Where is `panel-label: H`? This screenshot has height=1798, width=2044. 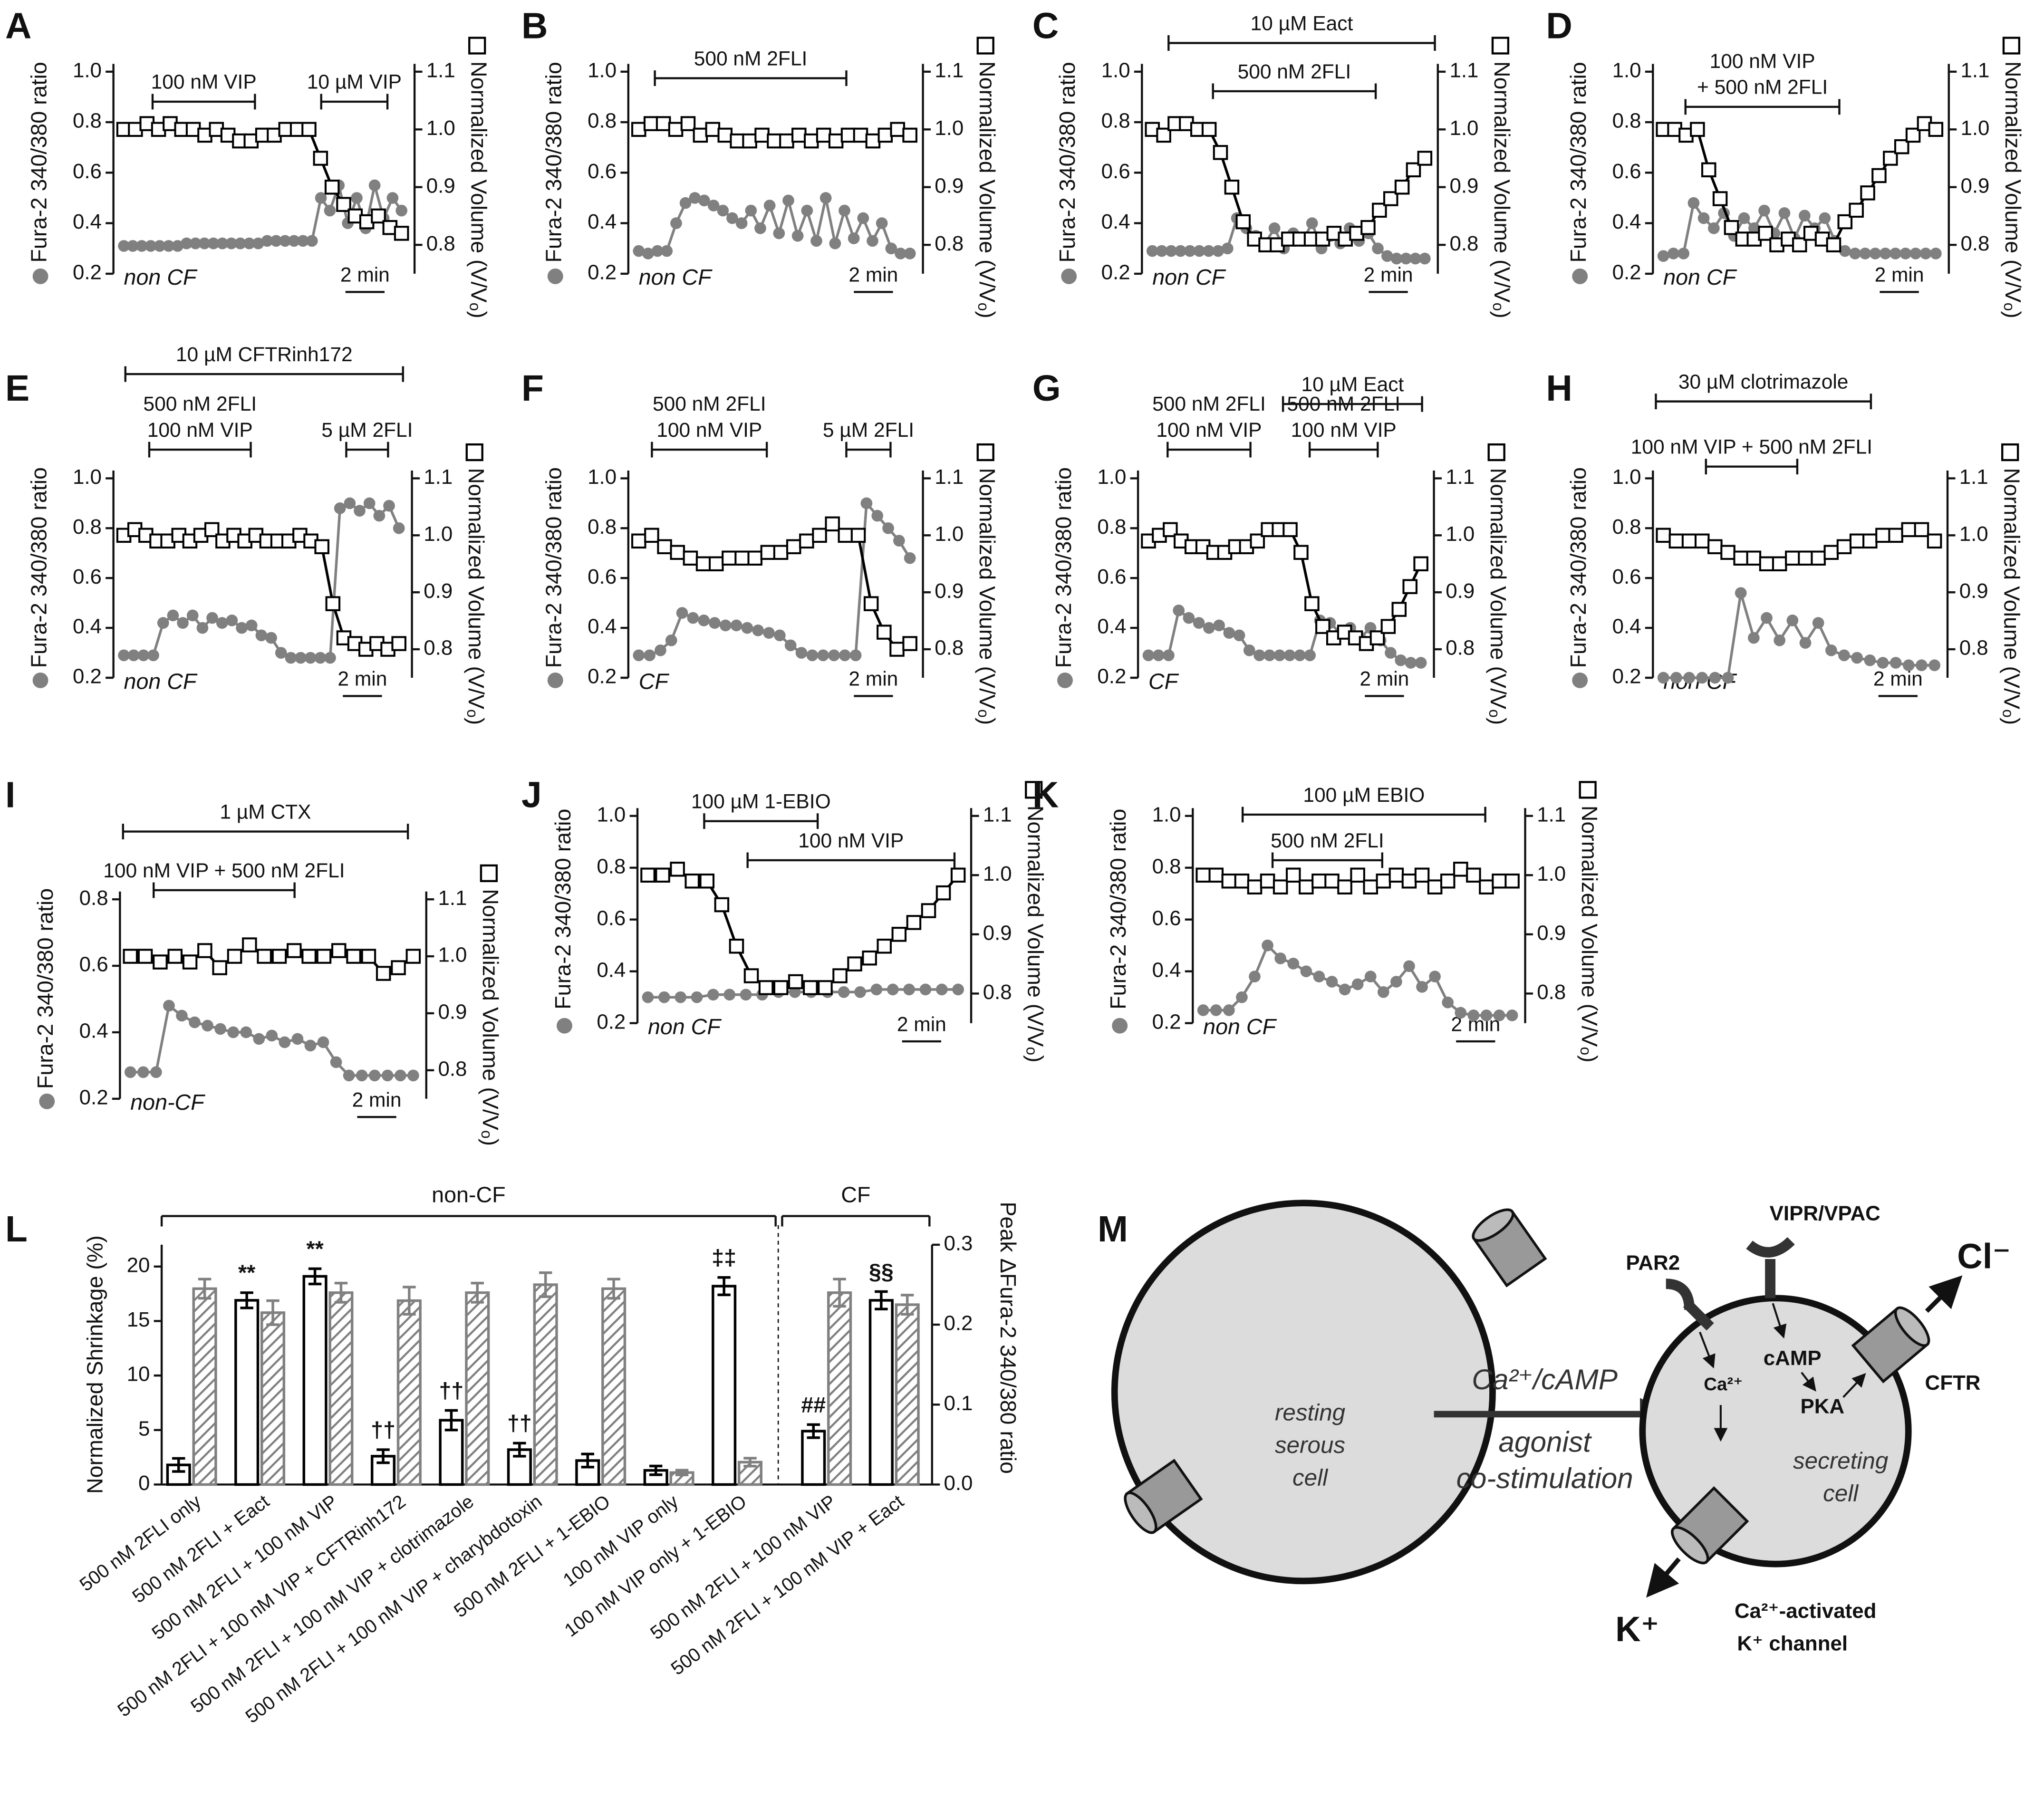
panel-label: H is located at coordinates (1559, 388).